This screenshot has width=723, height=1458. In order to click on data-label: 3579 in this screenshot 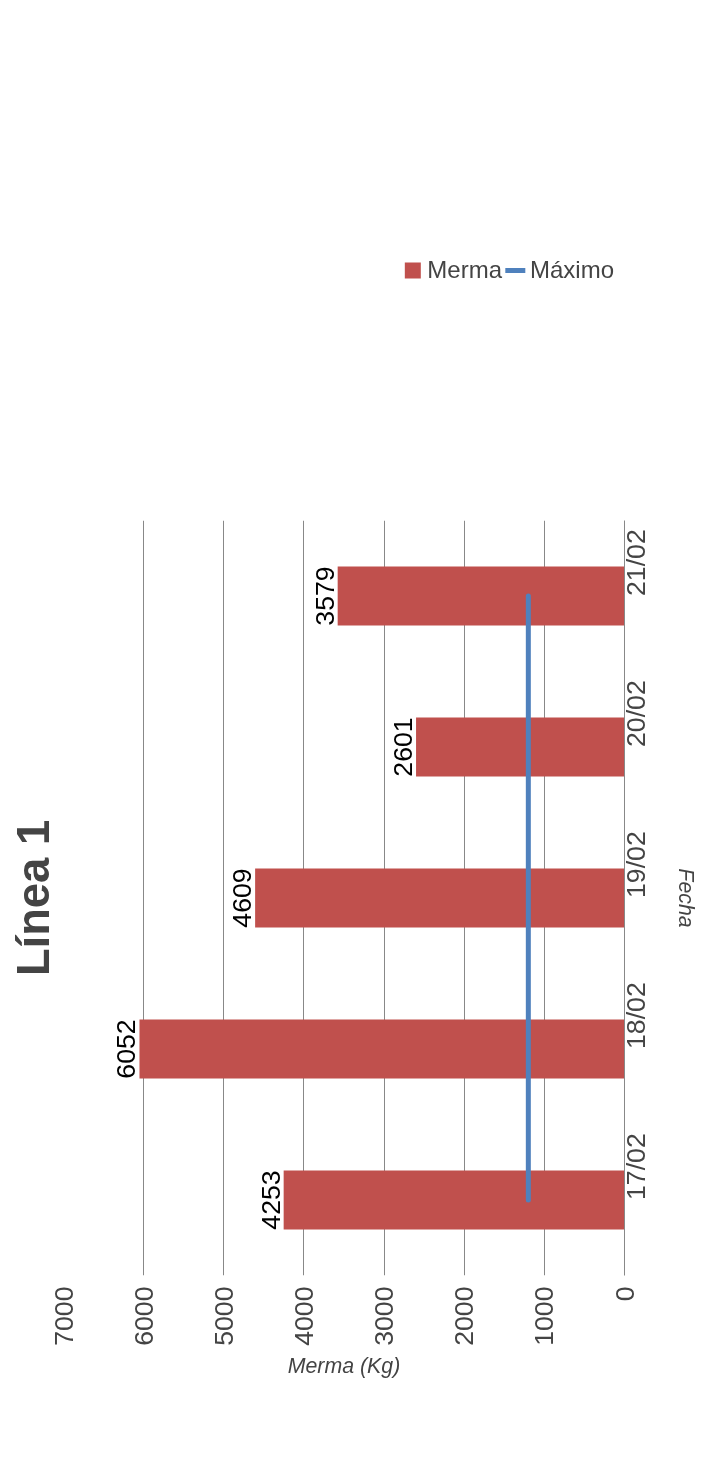, I will do `click(324, 596)`.